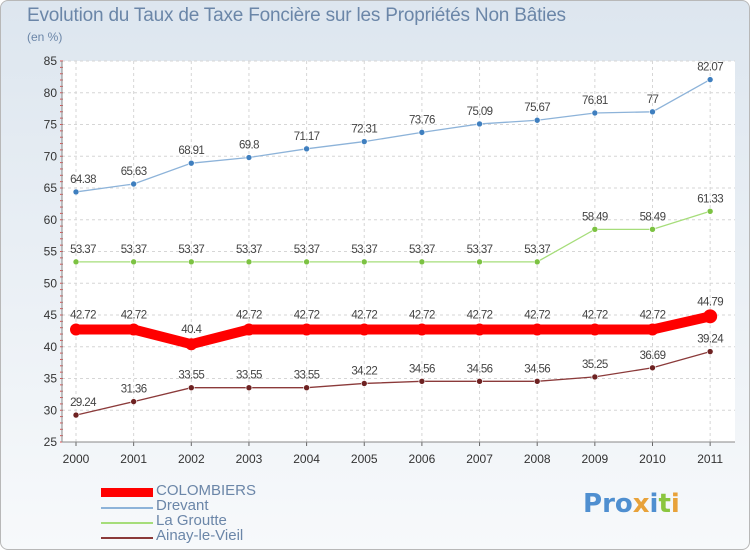 The width and height of the screenshot is (750, 550). Describe the element at coordinates (653, 100) in the screenshot. I see `data-label-drevant: 77` at that location.